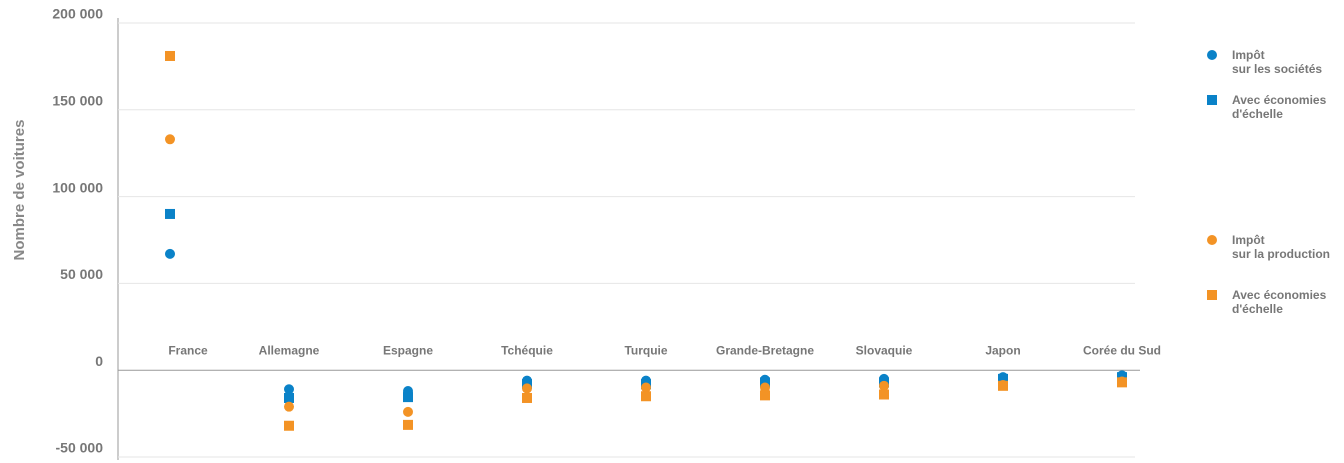 The image size is (1344, 463). What do you see at coordinates (408, 350) in the screenshot?
I see `x-tick-label: Espagne` at bounding box center [408, 350].